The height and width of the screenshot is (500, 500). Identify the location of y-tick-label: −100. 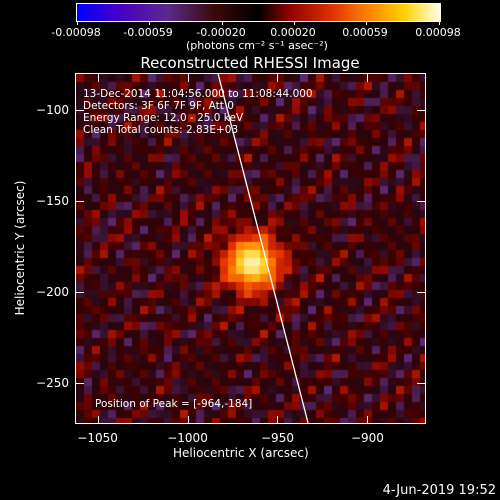
(52, 110).